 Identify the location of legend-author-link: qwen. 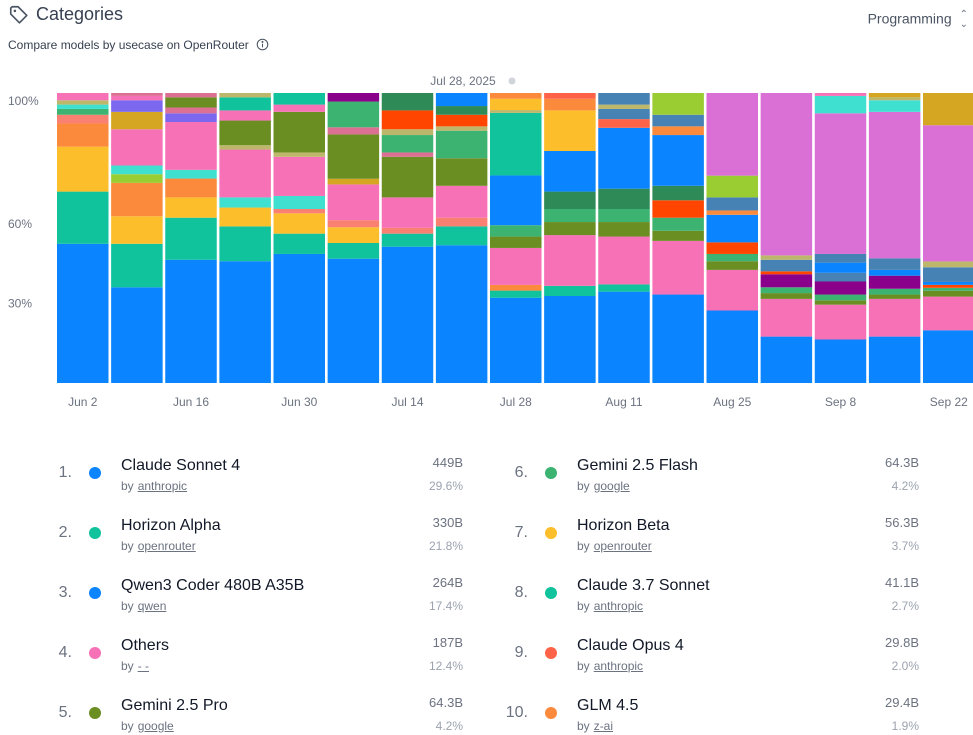
(152, 606).